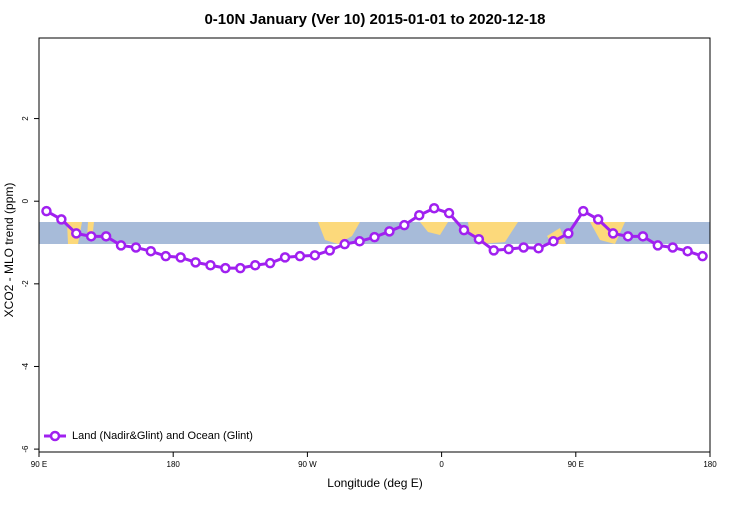 This screenshot has width=750, height=505. I want to click on x-tick-label: 0, so click(441, 464).